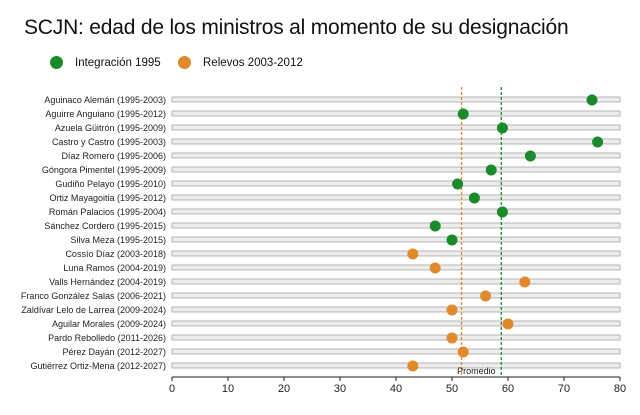  What do you see at coordinates (56, 62) in the screenshot?
I see `legend-dot-green-icon` at bounding box center [56, 62].